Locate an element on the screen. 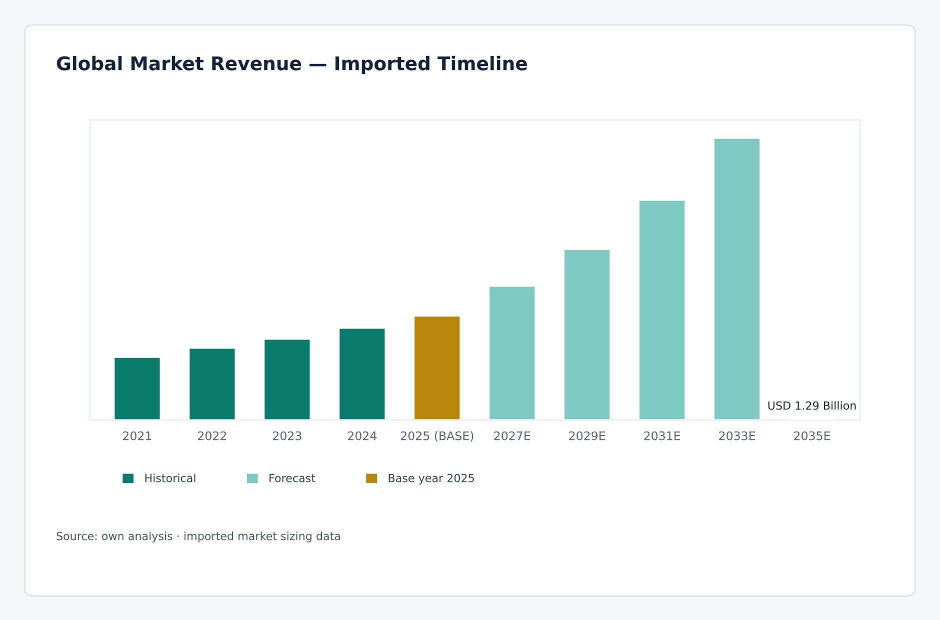 The width and height of the screenshot is (940, 620). annotation: USD 1.29 Billion is located at coordinates (812, 405).